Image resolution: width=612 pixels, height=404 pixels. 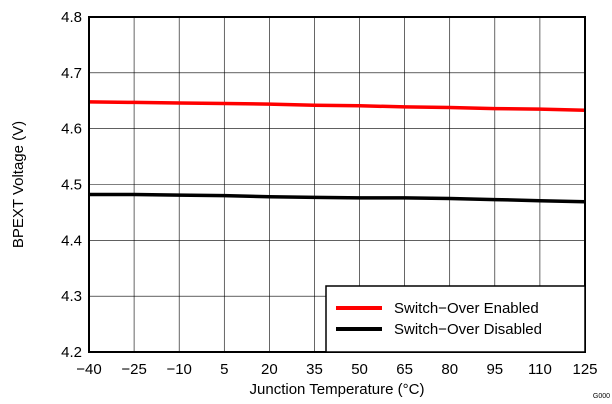 I want to click on y-axis-label: BPEXT Voltage (V), so click(x=18, y=184).